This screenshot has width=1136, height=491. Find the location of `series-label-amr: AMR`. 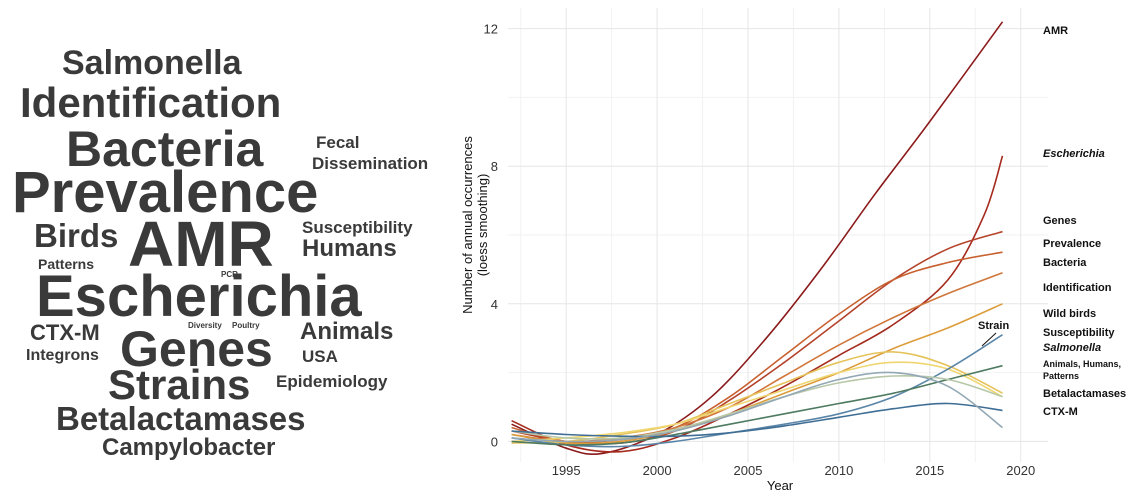

series-label-amr: AMR is located at coordinates (1055, 31).